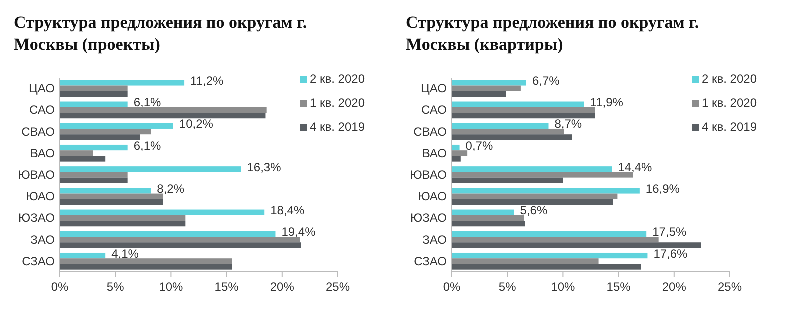 The height and width of the screenshot is (325, 800). I want to click on y-tick-label: ЦАО, so click(42, 89).